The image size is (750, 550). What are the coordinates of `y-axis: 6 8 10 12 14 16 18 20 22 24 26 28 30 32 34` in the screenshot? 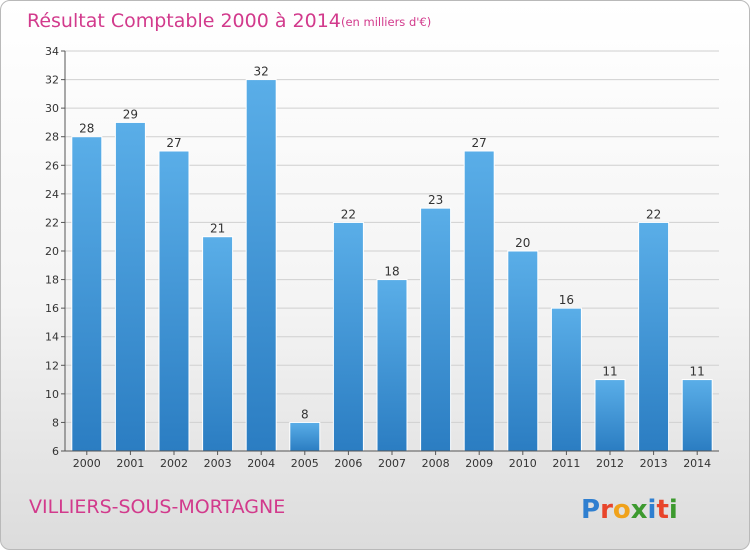 It's located at (55, 251).